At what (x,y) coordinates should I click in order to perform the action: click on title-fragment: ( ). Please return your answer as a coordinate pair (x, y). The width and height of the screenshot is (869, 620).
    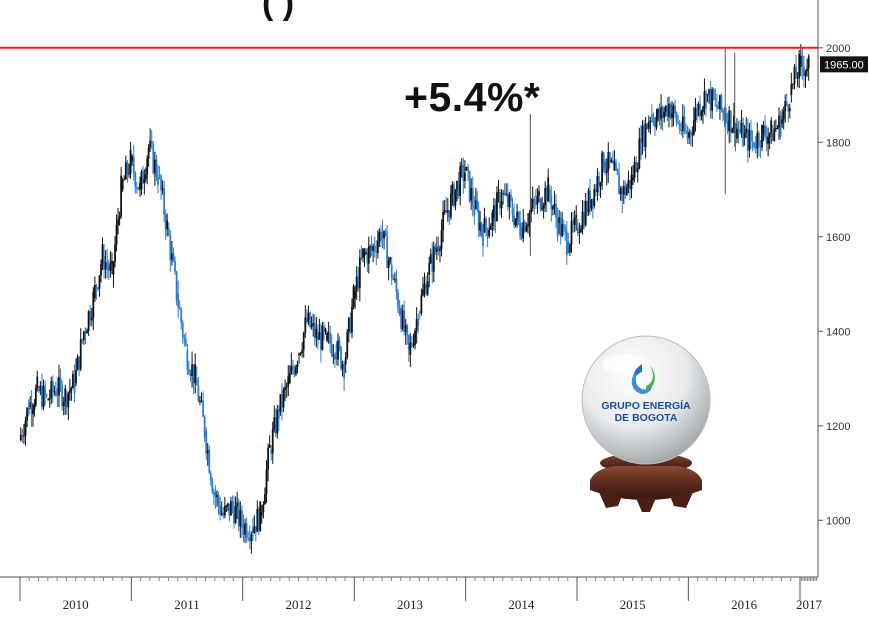
    Looking at the image, I should click on (278, 11).